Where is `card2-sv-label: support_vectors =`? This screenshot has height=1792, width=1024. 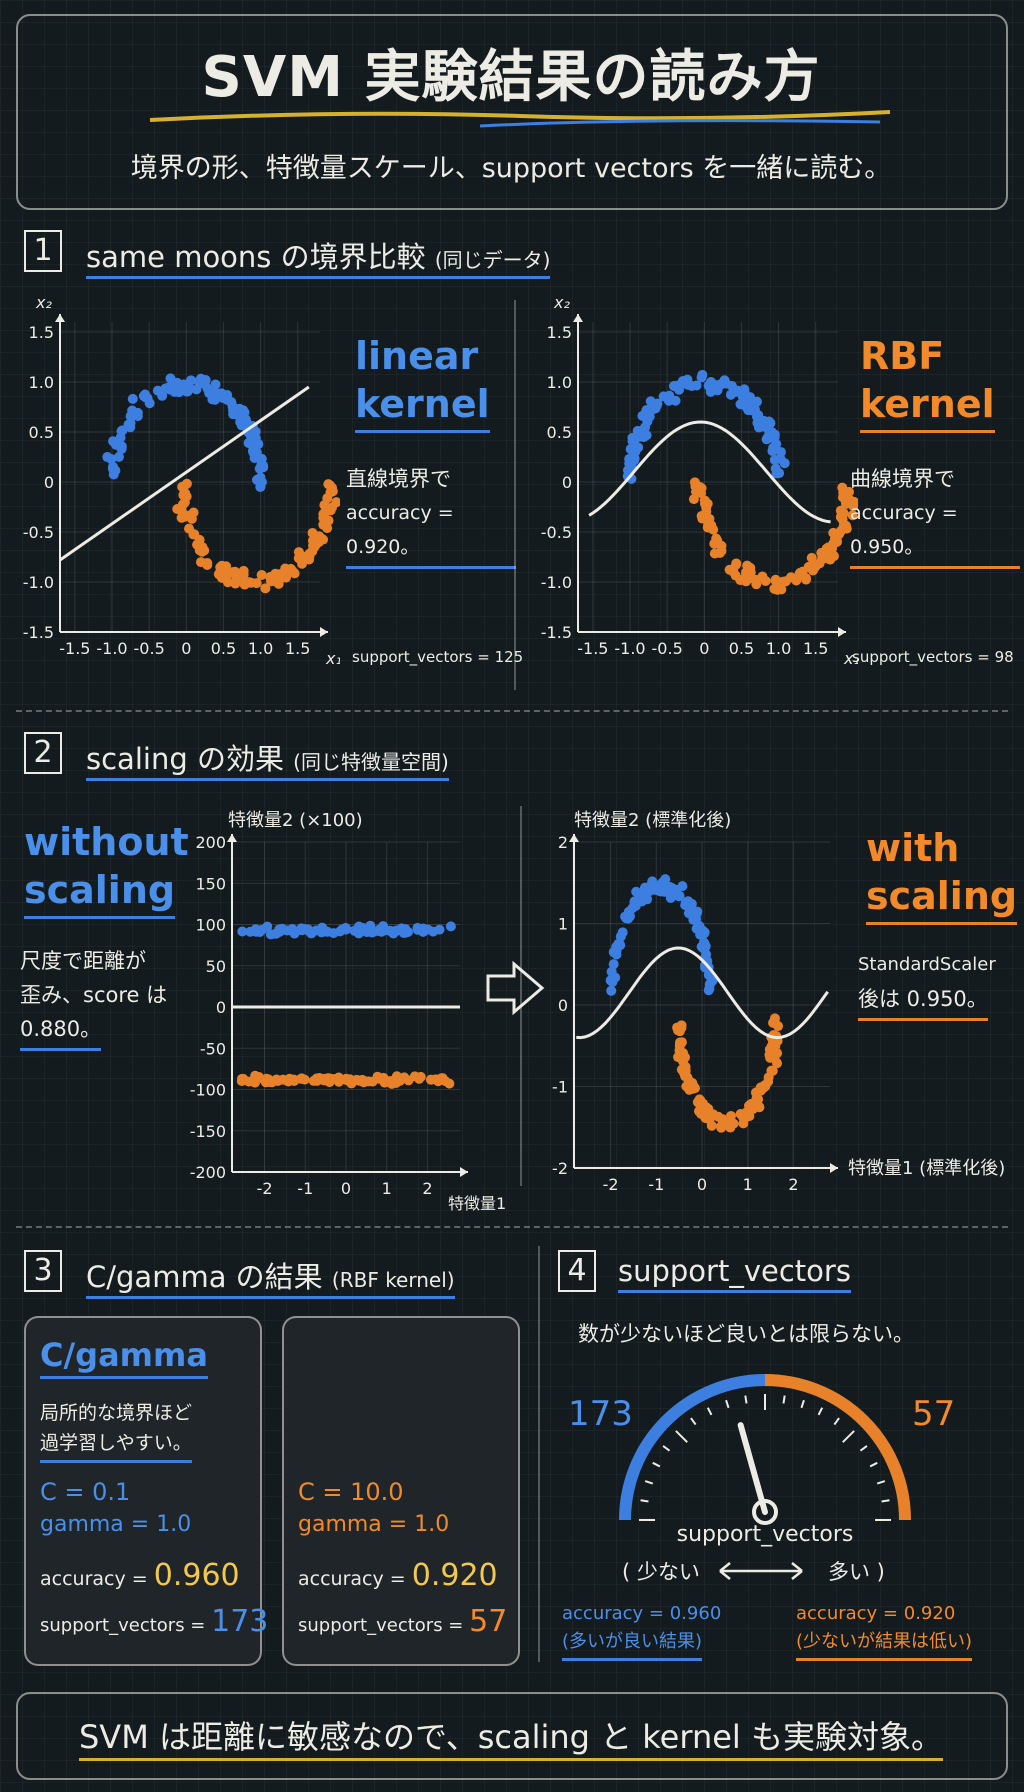 card2-sv-label: support_vectors = is located at coordinates (381, 1625).